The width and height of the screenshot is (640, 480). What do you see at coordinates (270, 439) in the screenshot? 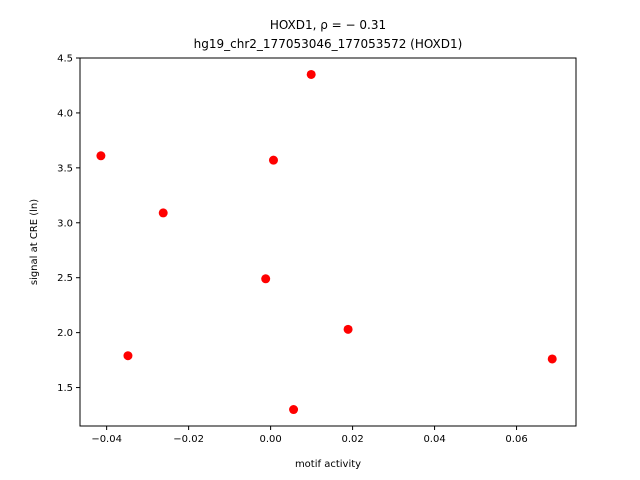
I see `x-tick-label: 0.00` at bounding box center [270, 439].